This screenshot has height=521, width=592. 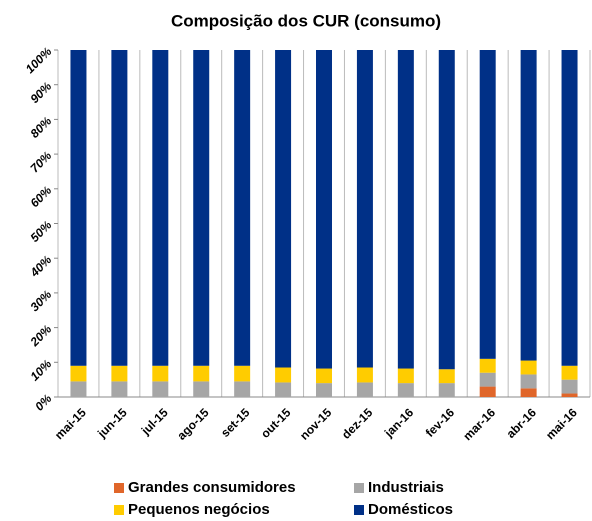 What do you see at coordinates (306, 20) in the screenshot?
I see `chart-title: Composição dos CUR (consumo)` at bounding box center [306, 20].